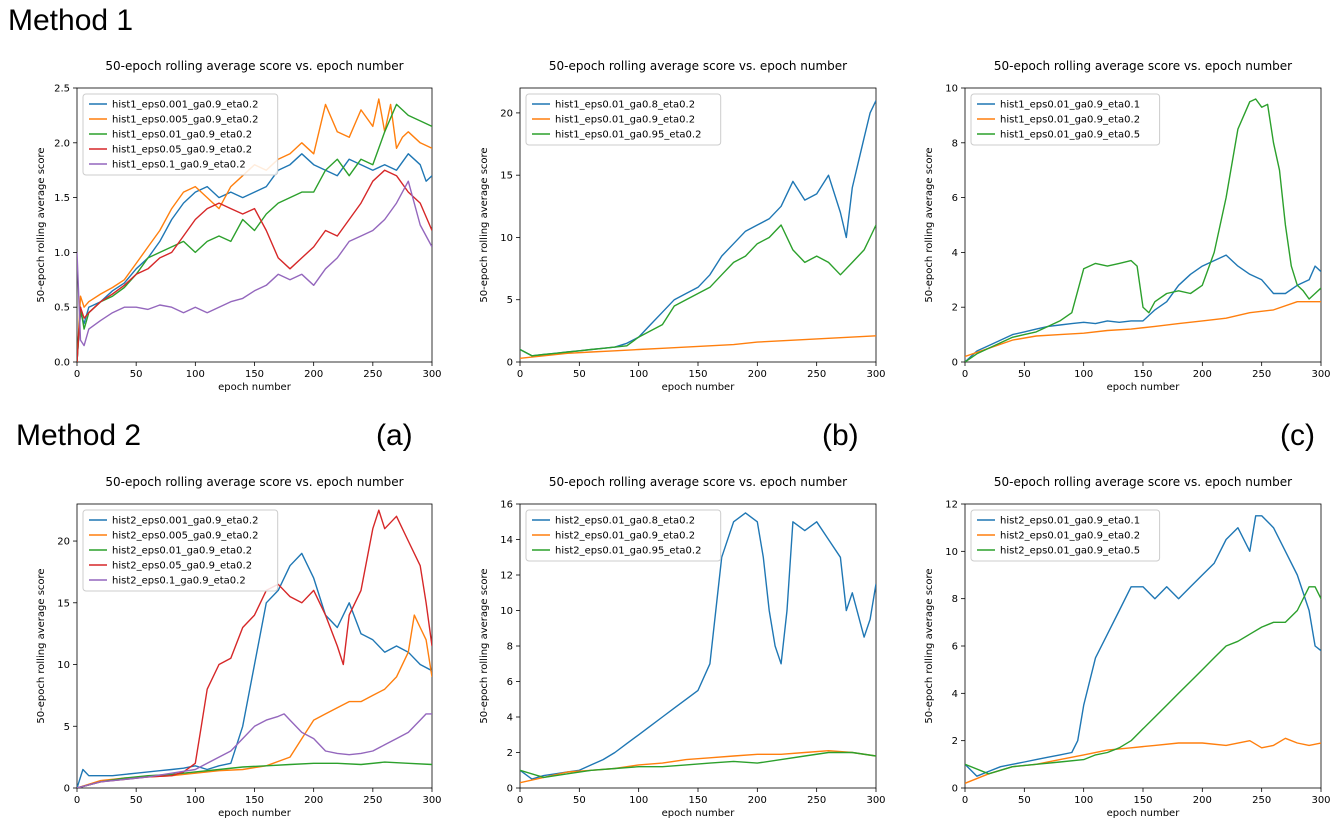  What do you see at coordinates (1070, 536) in the screenshot?
I see `legend-entry: hist2_eps0.01_ga0.9_eta0.2` at bounding box center [1070, 536].